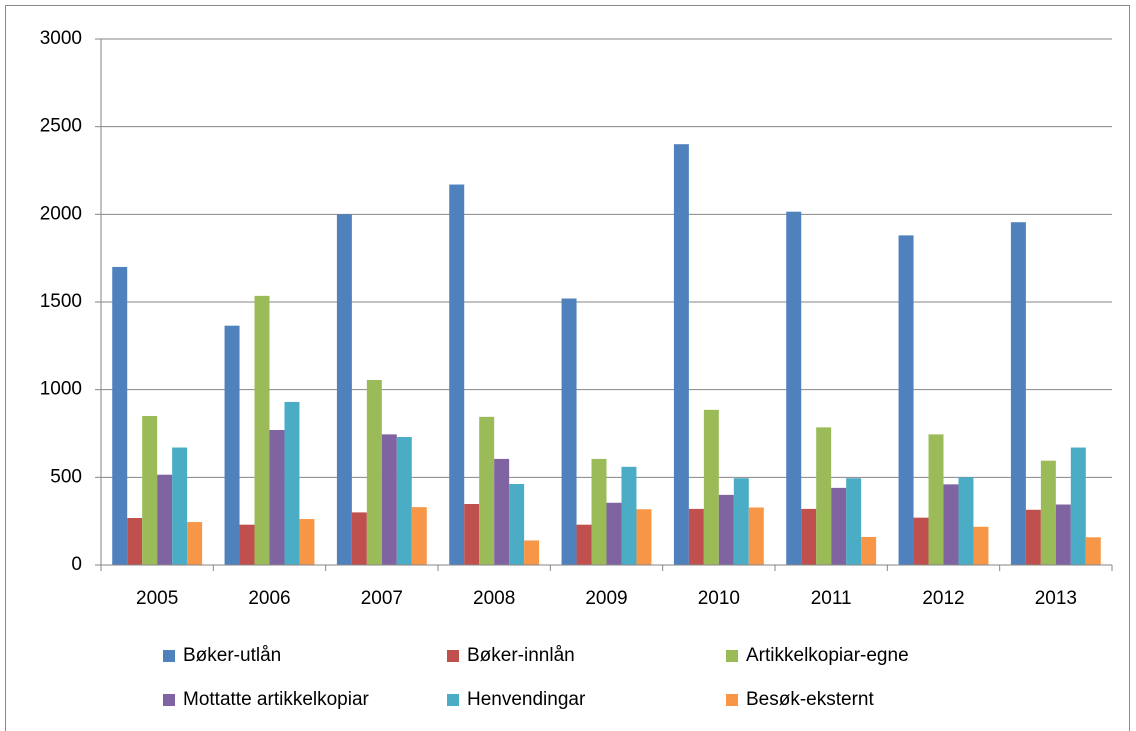 Image resolution: width=1136 pixels, height=731 pixels. What do you see at coordinates (66, 476) in the screenshot?
I see `y-tick-label: 500` at bounding box center [66, 476].